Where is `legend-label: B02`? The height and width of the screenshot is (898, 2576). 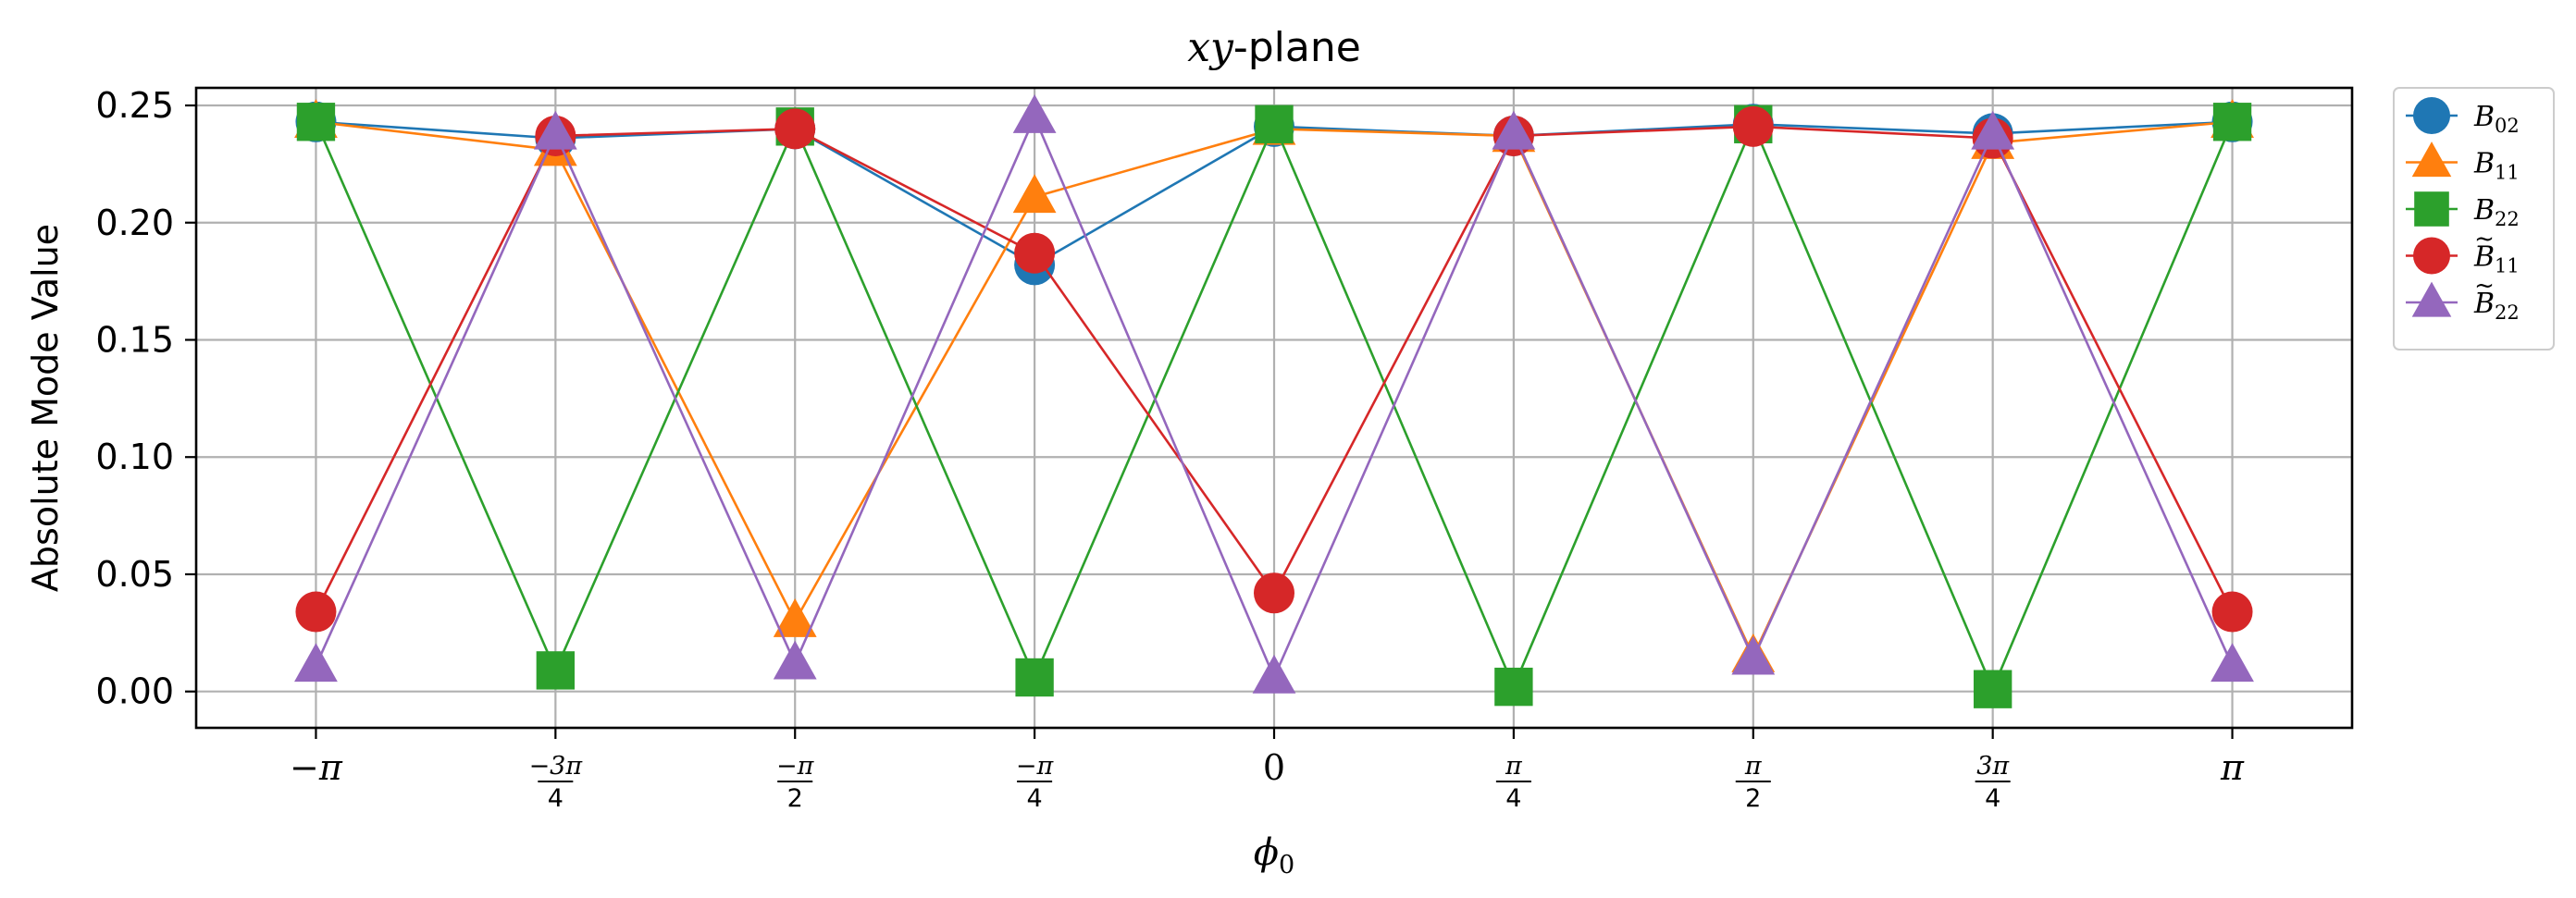
legend-label: B02 is located at coordinates (2497, 119).